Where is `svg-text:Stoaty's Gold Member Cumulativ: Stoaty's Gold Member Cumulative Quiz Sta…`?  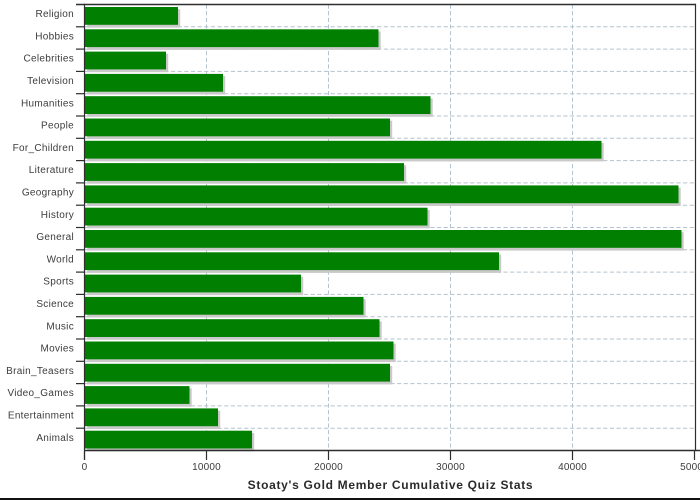
svg-text:Stoaty's Gold Member Cumulativ: Stoaty's Gold Member Cumulative Quiz Sta… is located at coordinates (391, 485).